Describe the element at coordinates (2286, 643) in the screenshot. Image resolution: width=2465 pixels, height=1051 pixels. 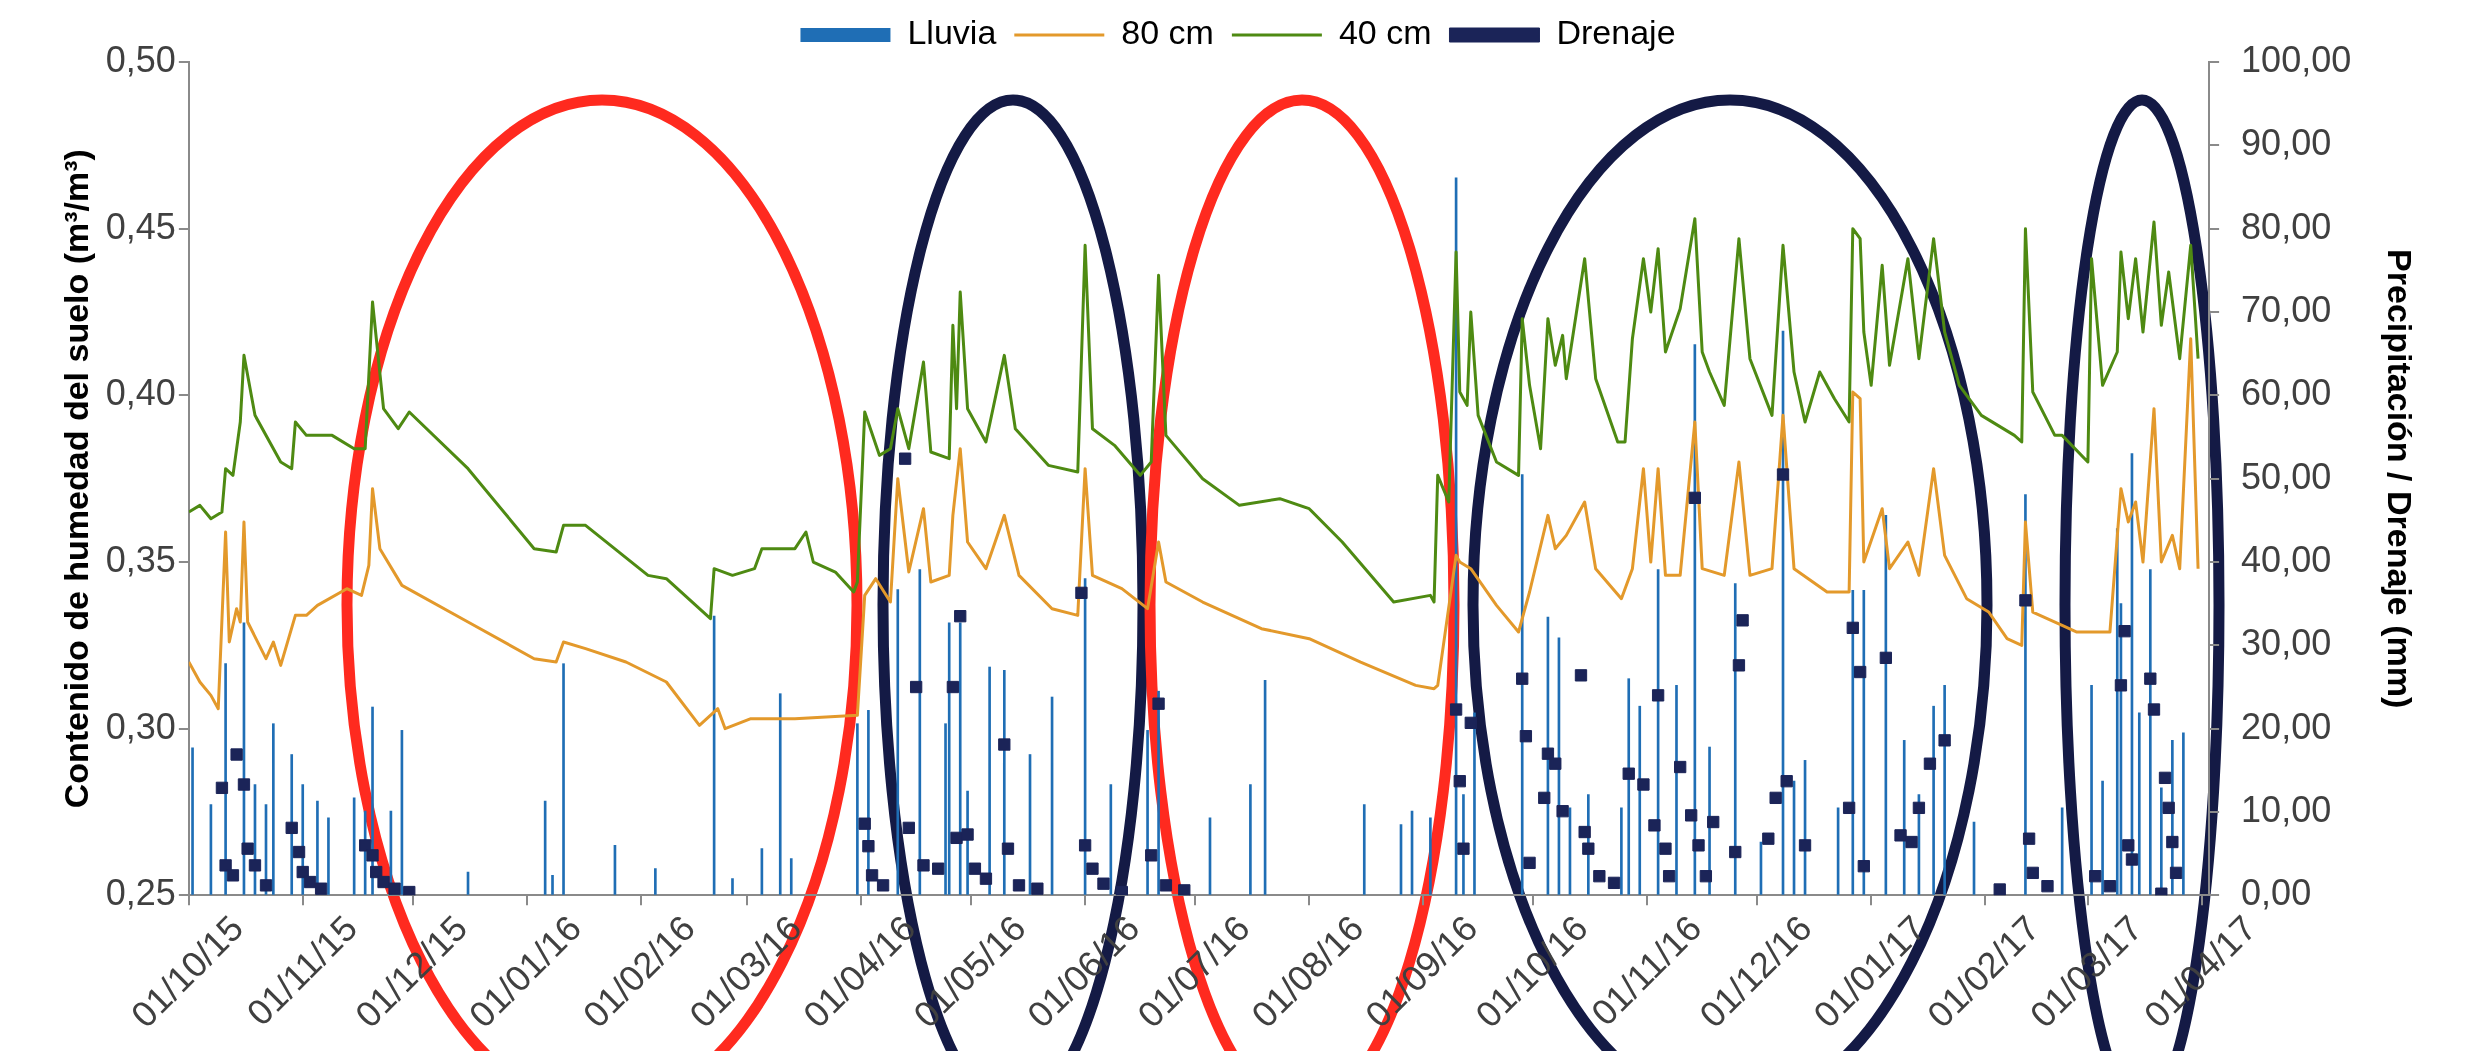
I see `y2-tick-label: 30,00` at that location.